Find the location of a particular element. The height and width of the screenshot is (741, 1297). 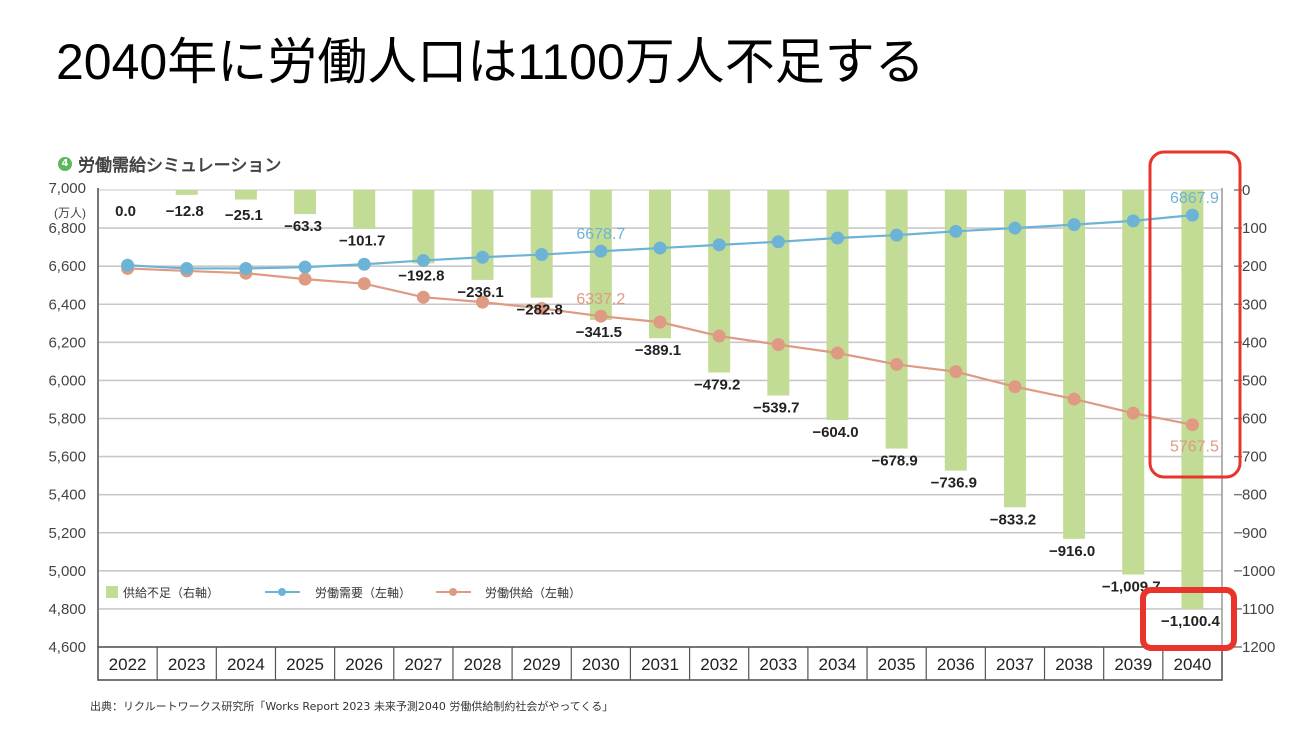

shortage-label-2036: −736.9 is located at coordinates (954, 483).